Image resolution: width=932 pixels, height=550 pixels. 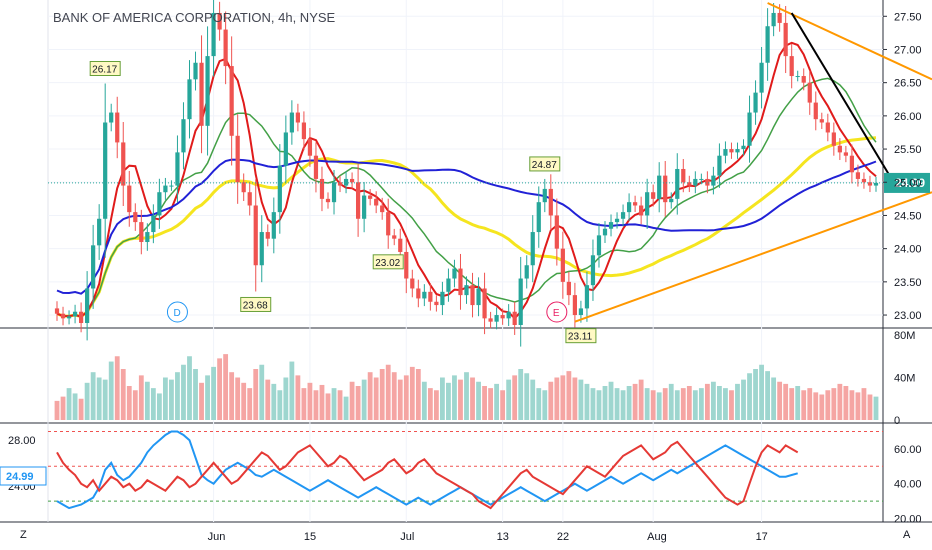 I want to click on price-tick-label: 26.00, so click(x=908, y=117).